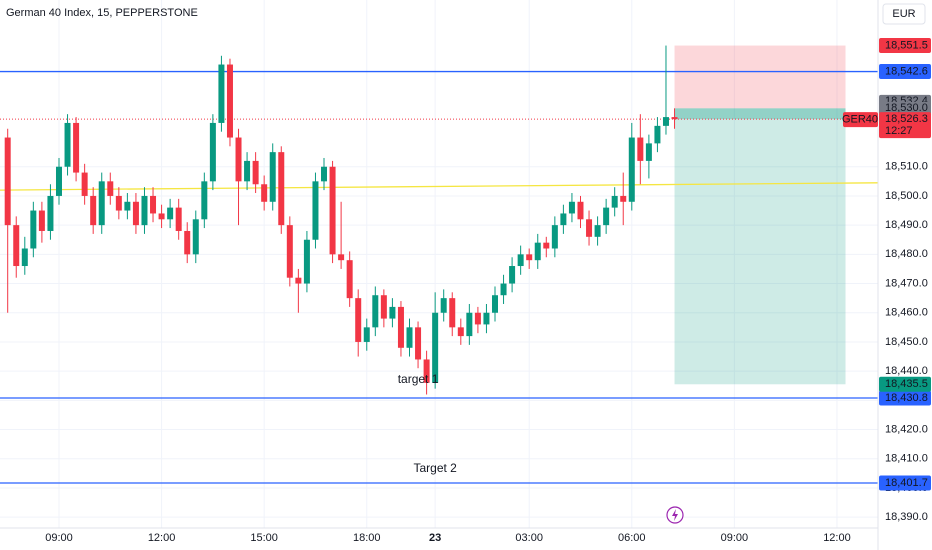 Image resolution: width=932 pixels, height=550 pixels. I want to click on x-tick-label: 18:00, so click(367, 538).